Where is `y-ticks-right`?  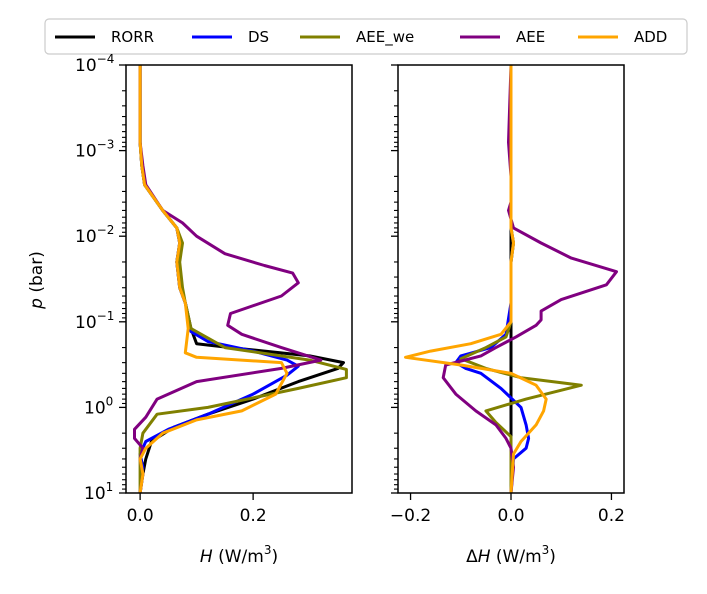 y-ticks-right is located at coordinates (394, 279).